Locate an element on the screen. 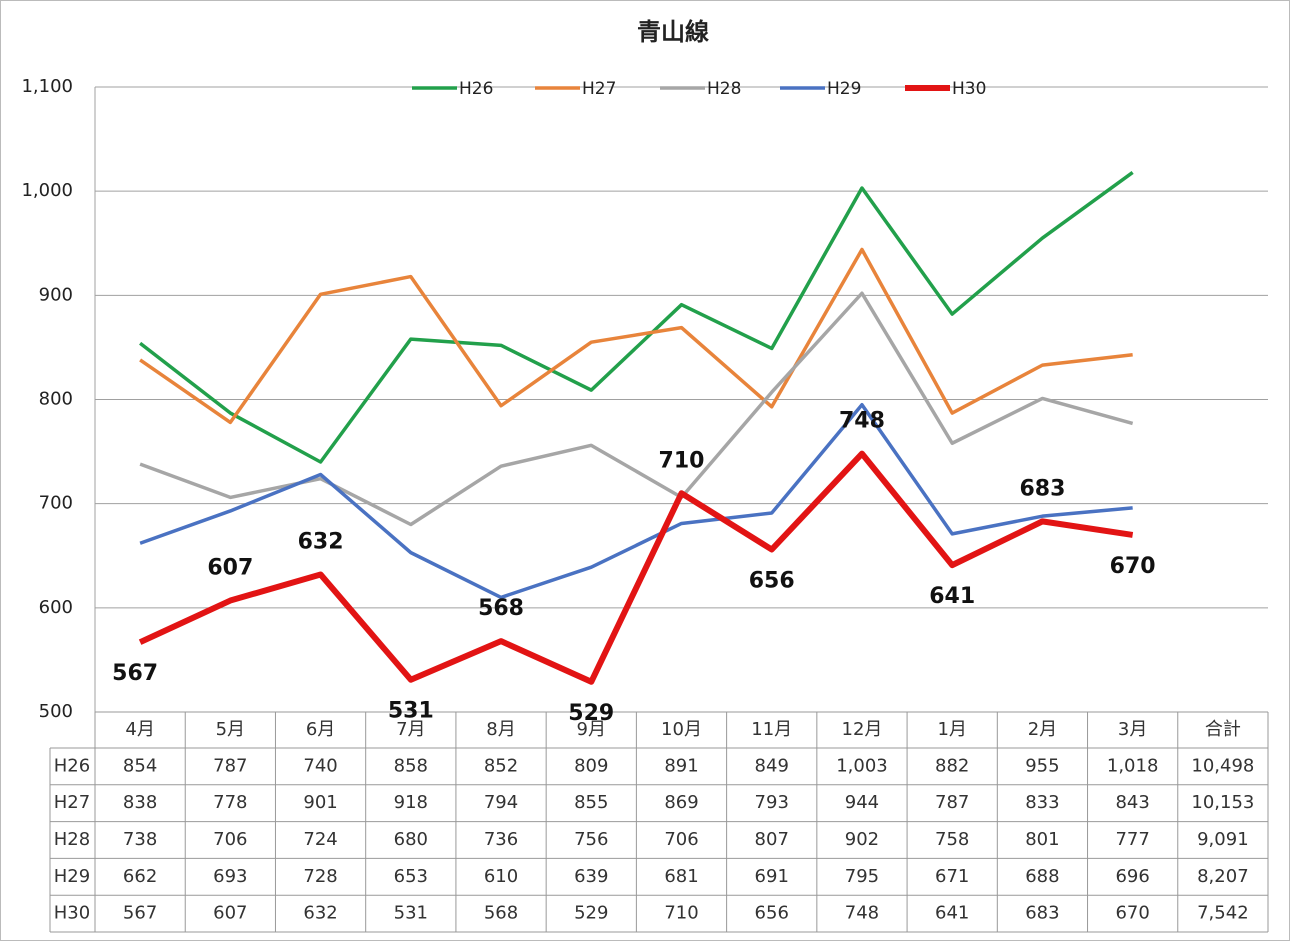  legend-label: H30 is located at coordinates (969, 89).